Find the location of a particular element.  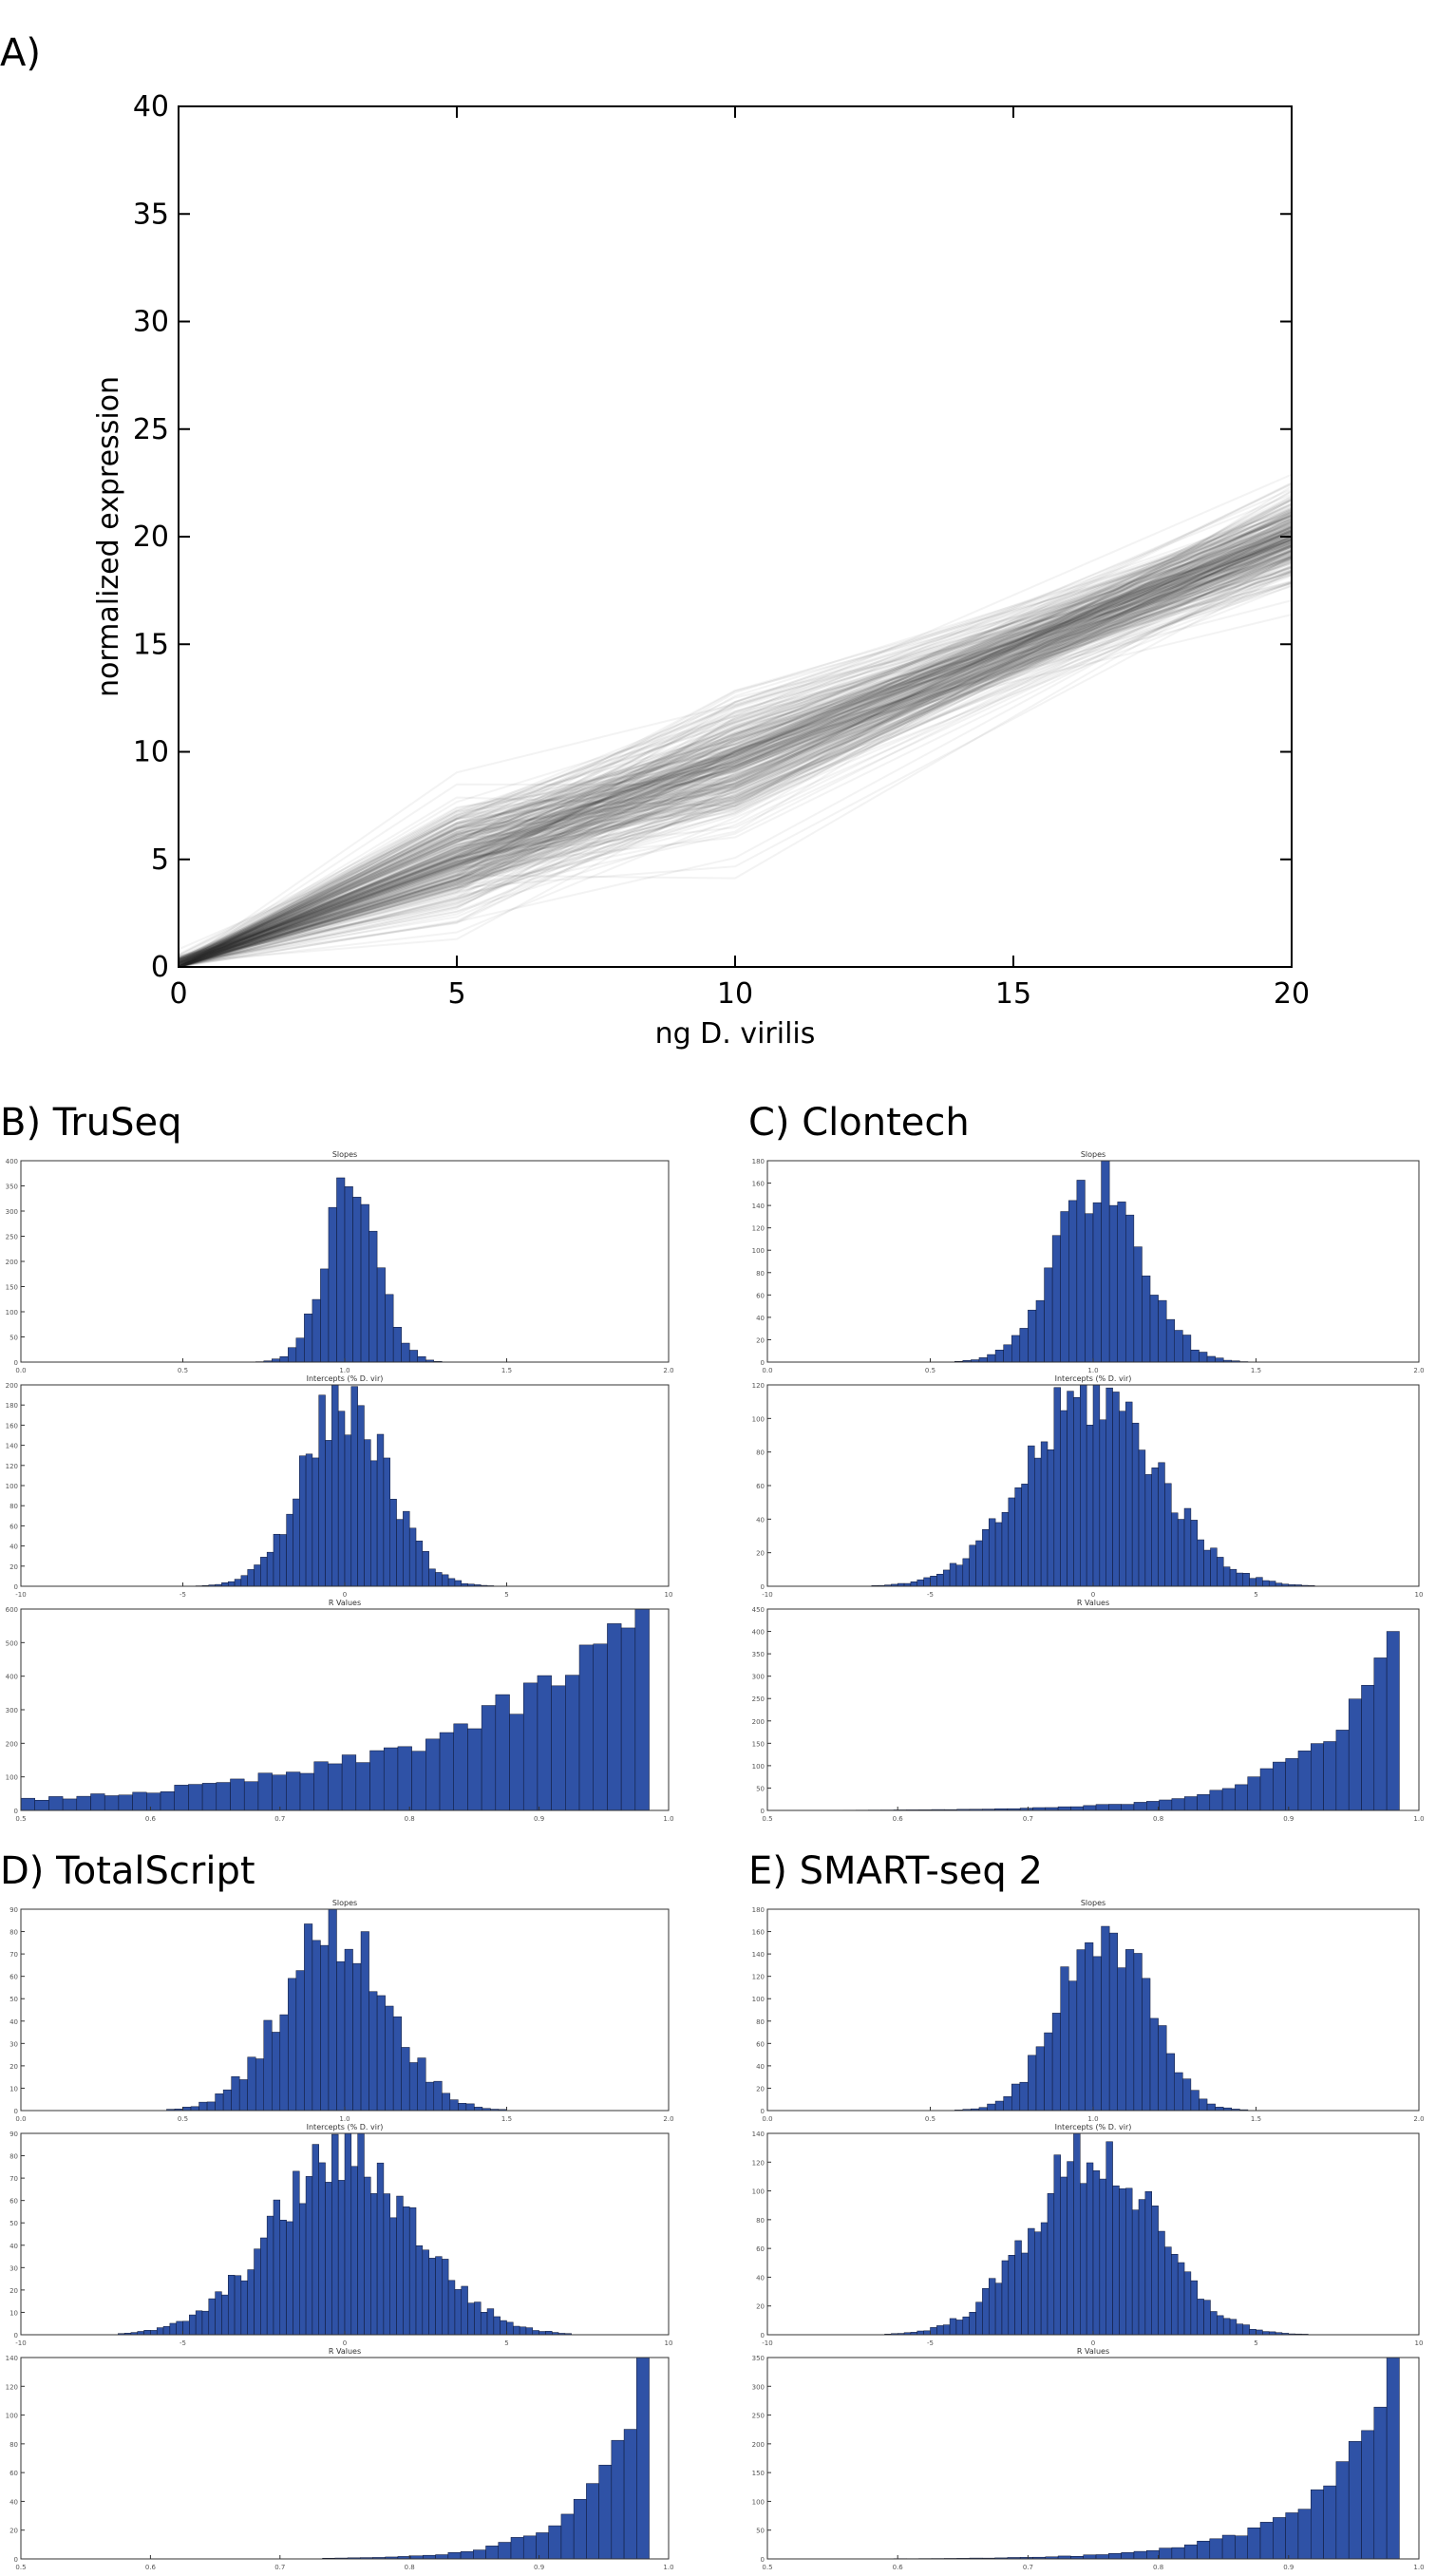

y-tick-label: 25 is located at coordinates (151, 429).